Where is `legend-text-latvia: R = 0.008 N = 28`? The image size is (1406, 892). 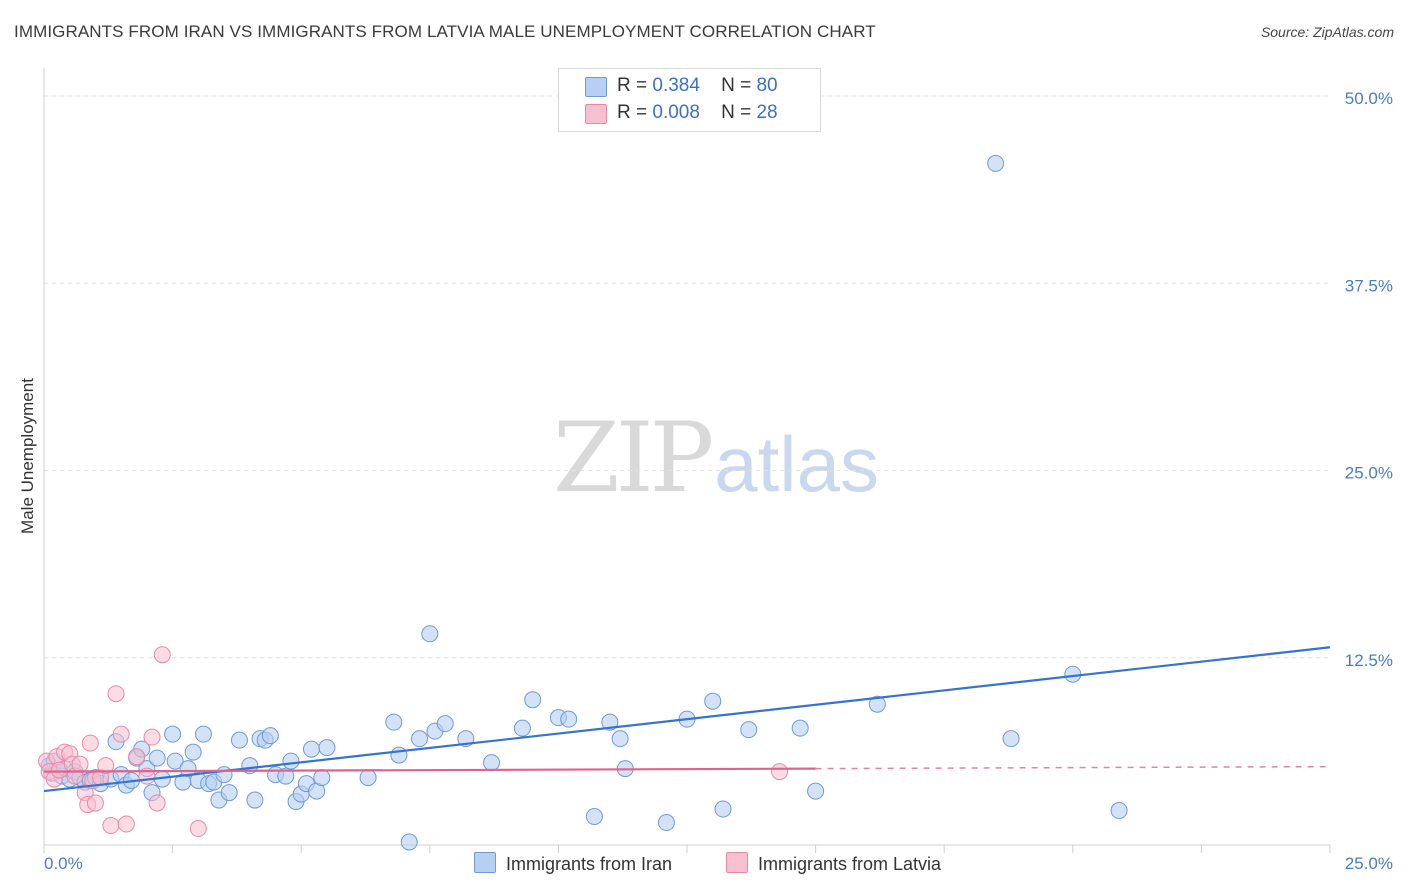 legend-text-latvia: R = 0.008 N = 28 is located at coordinates (697, 113).